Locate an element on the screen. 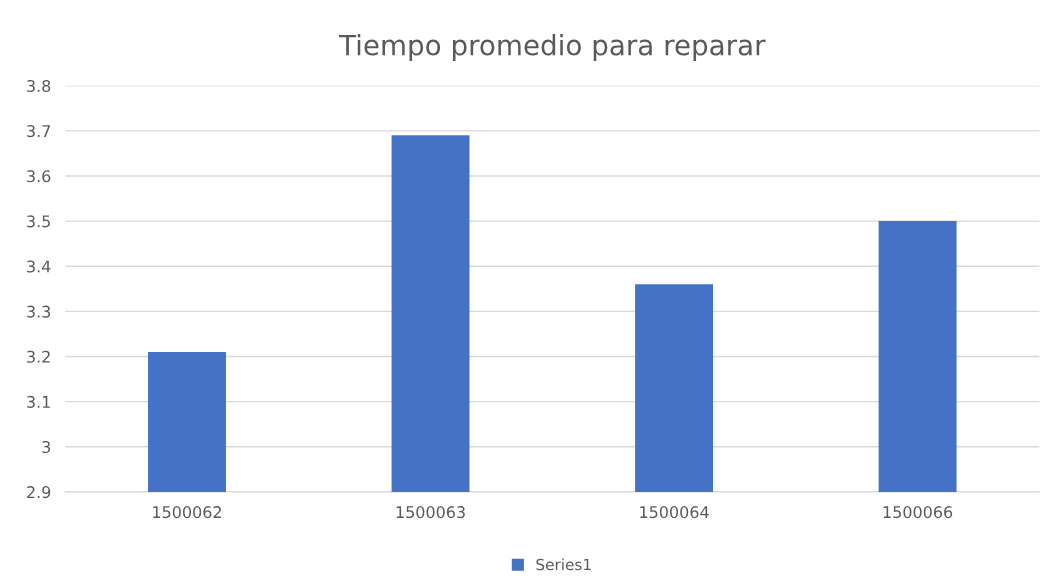 The height and width of the screenshot is (587, 1052). chart-title: Tiempo promedio para reparar is located at coordinates (552, 47).